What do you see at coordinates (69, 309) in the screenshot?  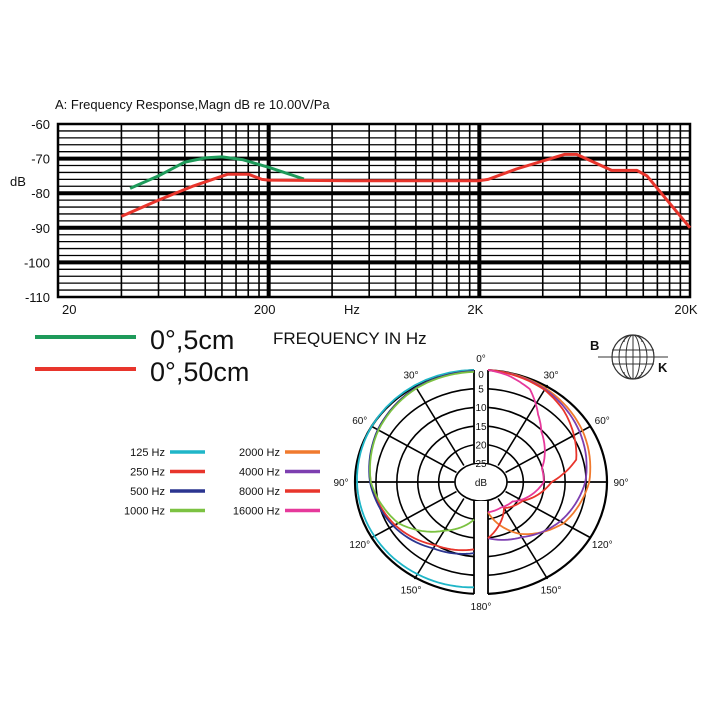 I see `x-tick-label: 20` at bounding box center [69, 309].